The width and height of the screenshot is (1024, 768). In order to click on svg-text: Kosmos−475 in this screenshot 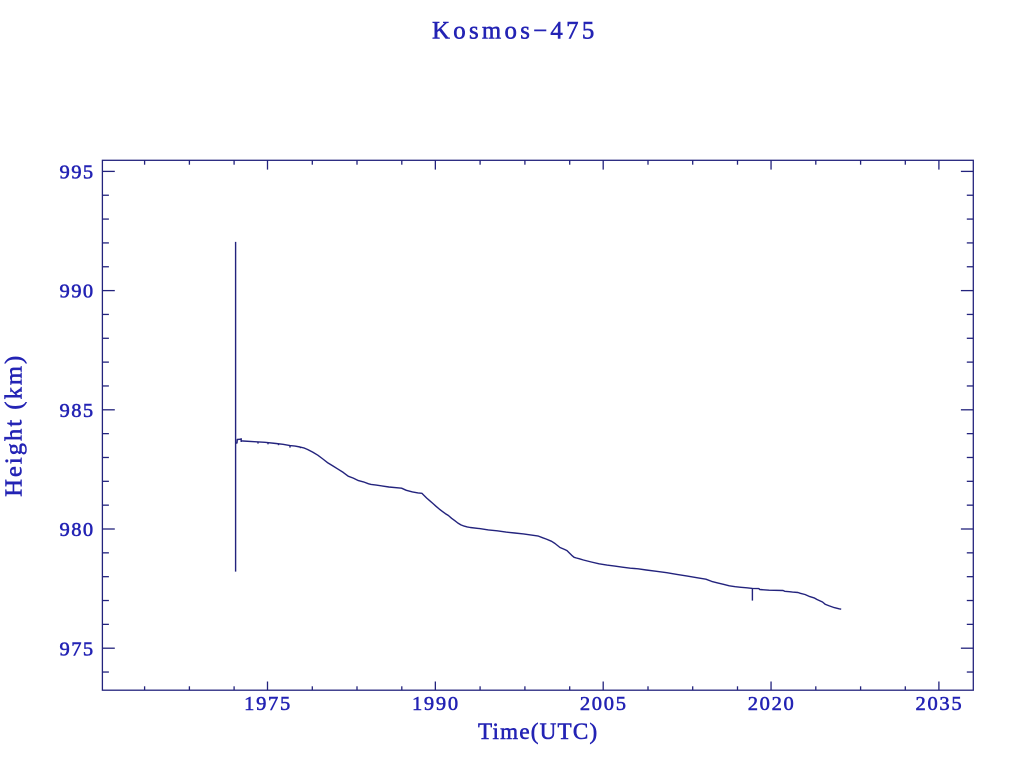, I will do `click(514, 31)`.